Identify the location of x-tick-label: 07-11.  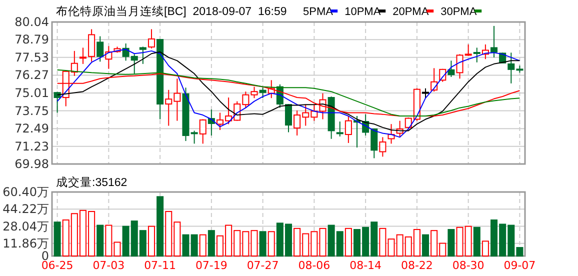
(160, 265).